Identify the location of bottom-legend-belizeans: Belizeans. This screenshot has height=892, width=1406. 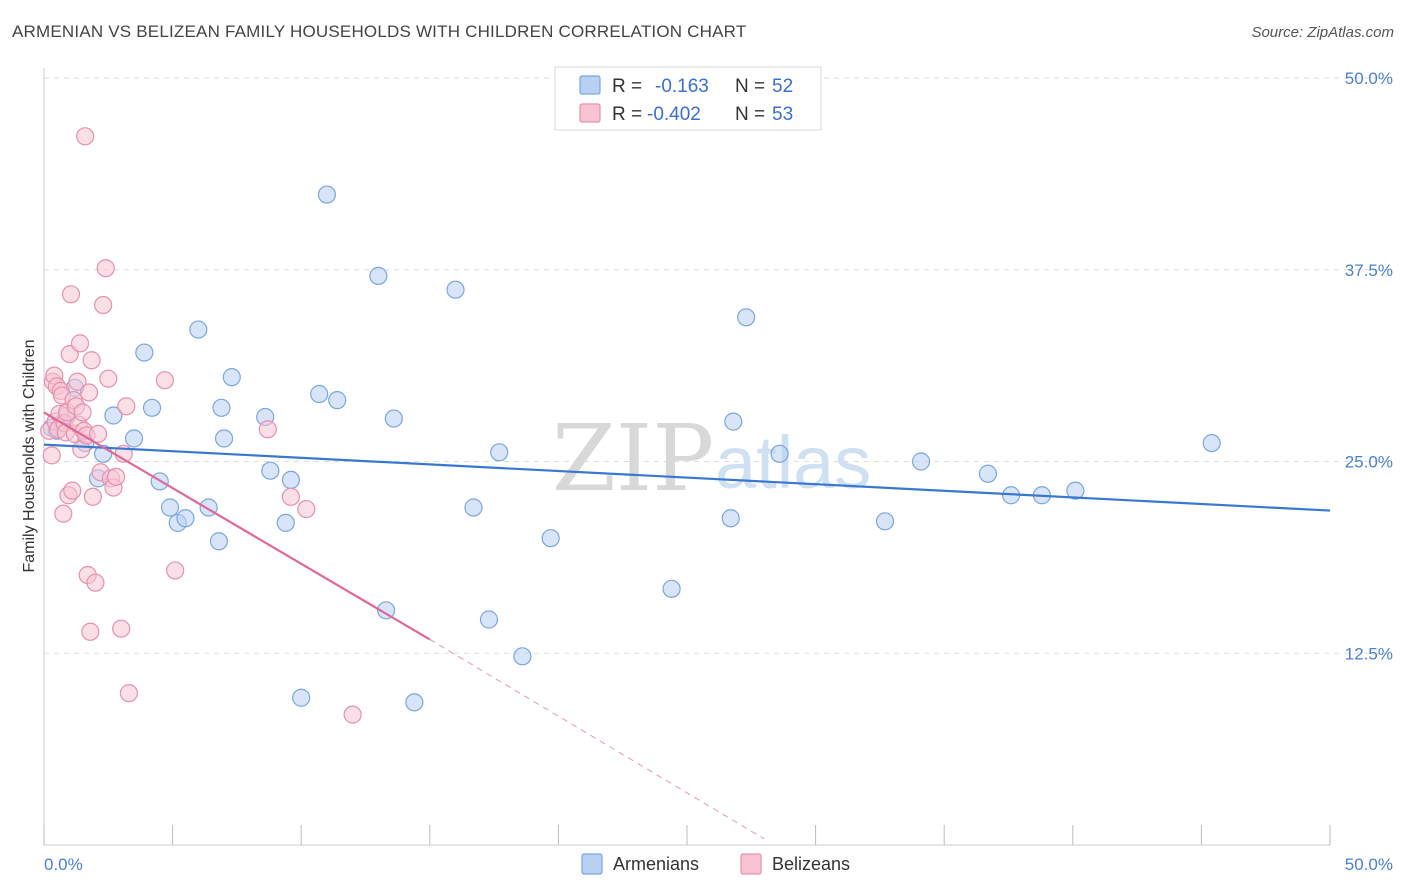
(811, 864).